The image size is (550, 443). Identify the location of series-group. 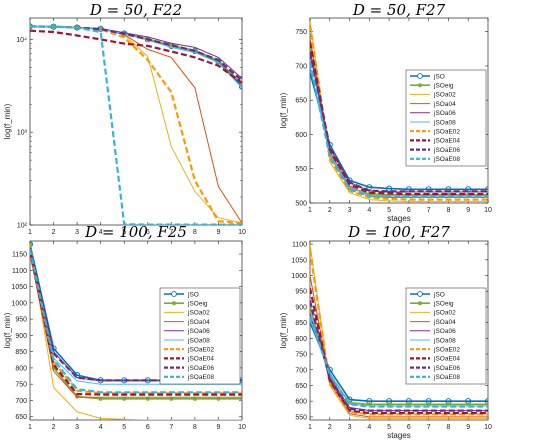
(399, 112).